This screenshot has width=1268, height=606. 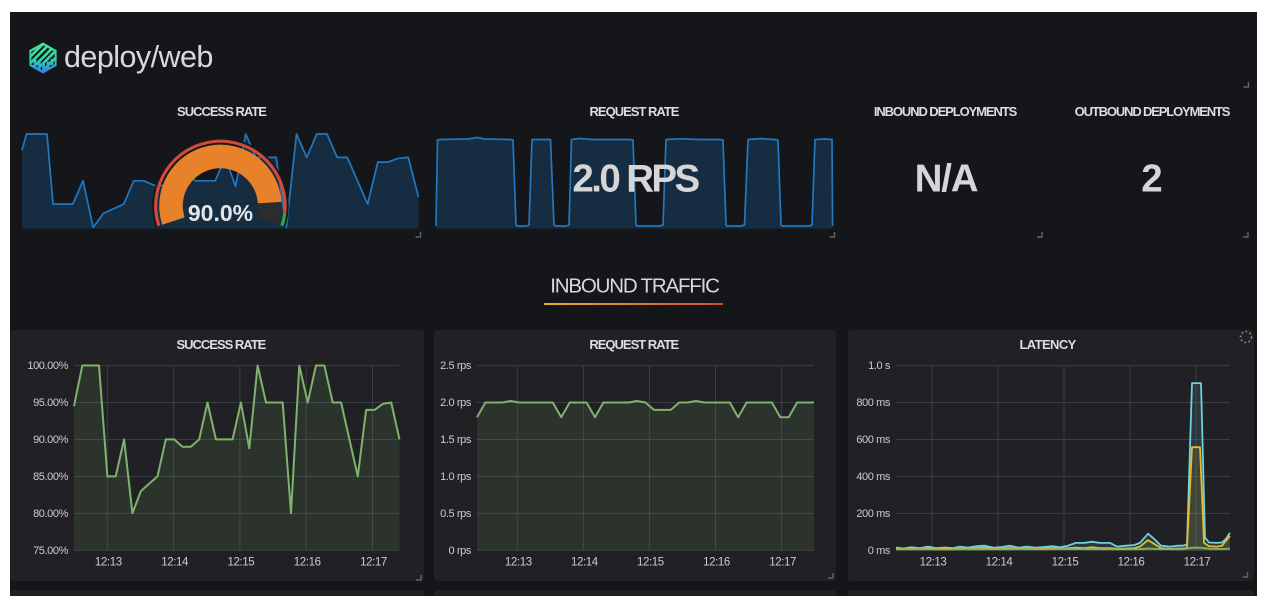 I want to click on svg-text: 90.00%, so click(x=51, y=440).